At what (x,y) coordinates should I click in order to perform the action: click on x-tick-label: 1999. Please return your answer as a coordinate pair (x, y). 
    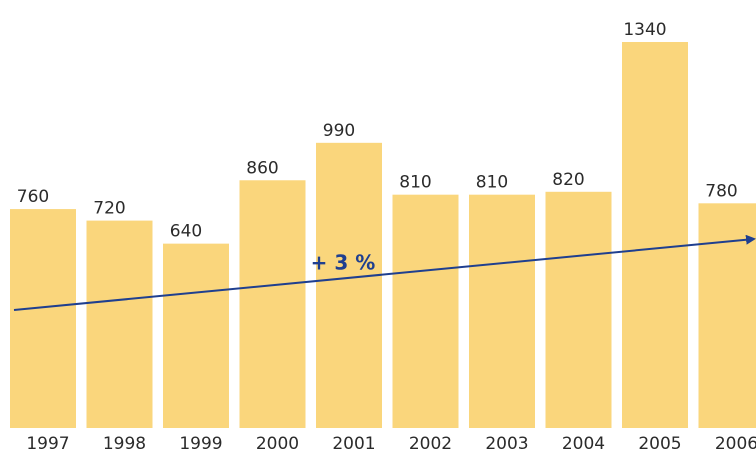
    Looking at the image, I should click on (200, 444).